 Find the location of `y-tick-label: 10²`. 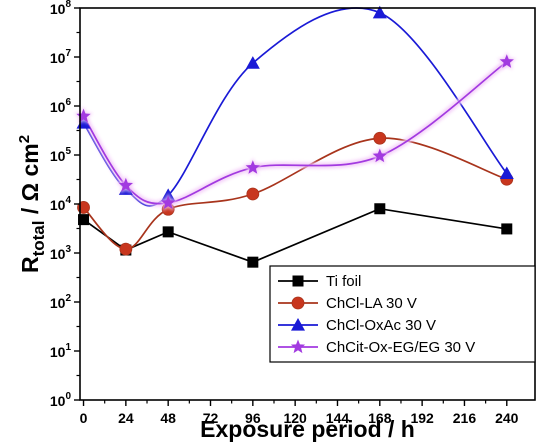

y-tick-label: 10² is located at coordinates (61, 302).